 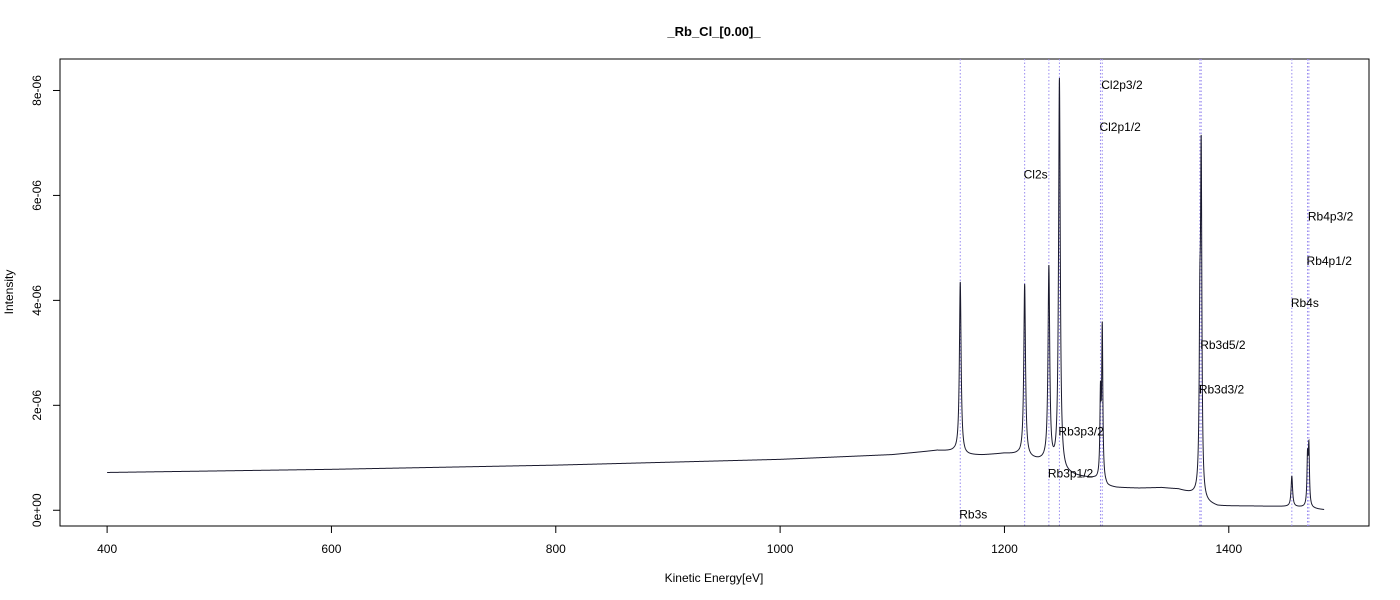 What do you see at coordinates (37, 195) in the screenshot?
I see `y-tick-label: 6e-06` at bounding box center [37, 195].